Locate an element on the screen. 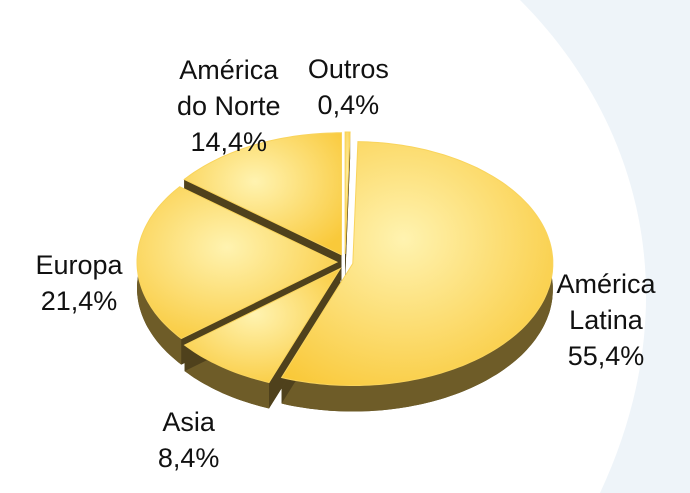  category-name: Europa is located at coordinates (79, 265).